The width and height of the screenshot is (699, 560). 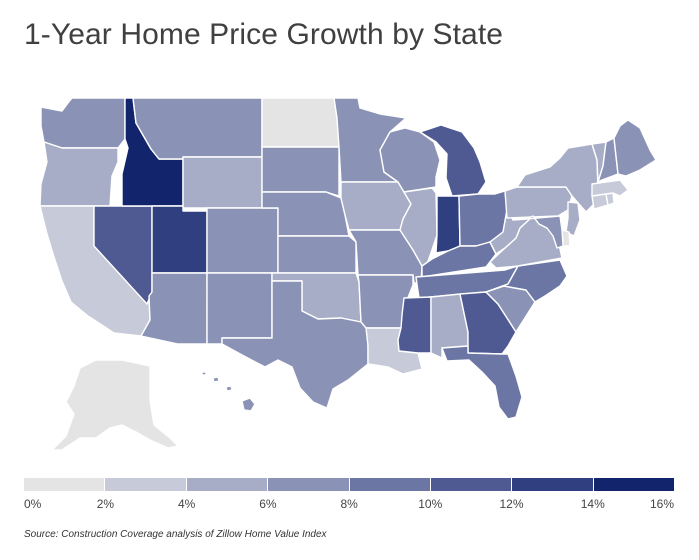 I want to click on legend-tick-label: 10%, so click(x=430, y=504).